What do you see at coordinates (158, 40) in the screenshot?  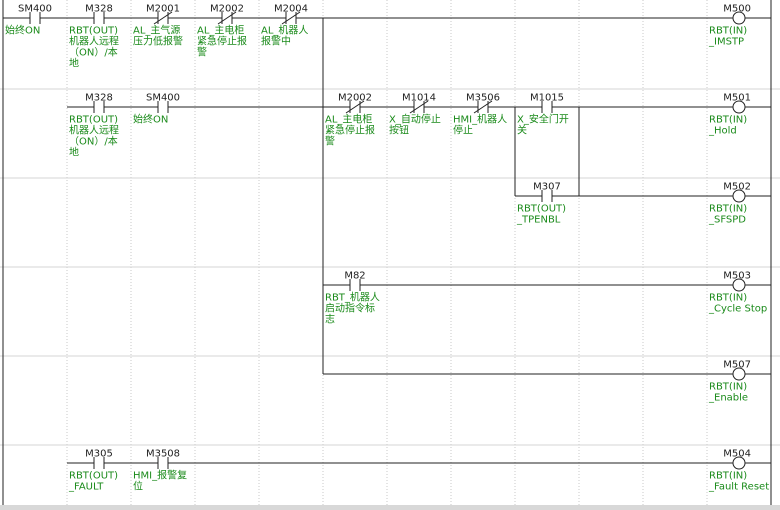 I see `contact-comment: 压力低报警` at bounding box center [158, 40].